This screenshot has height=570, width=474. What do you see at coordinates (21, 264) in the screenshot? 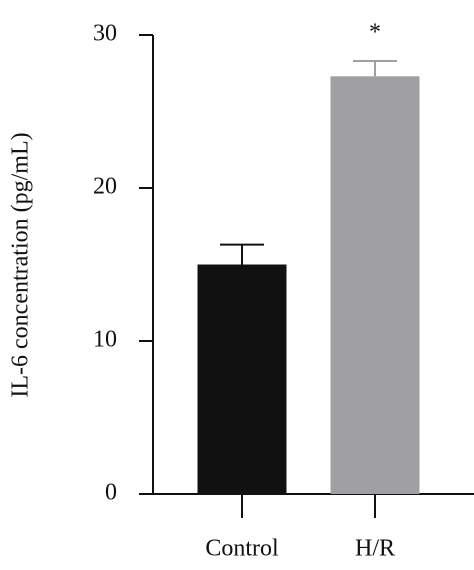
I see `y-axis-label: IL-6 concentration (pg/mL)` at bounding box center [21, 264].